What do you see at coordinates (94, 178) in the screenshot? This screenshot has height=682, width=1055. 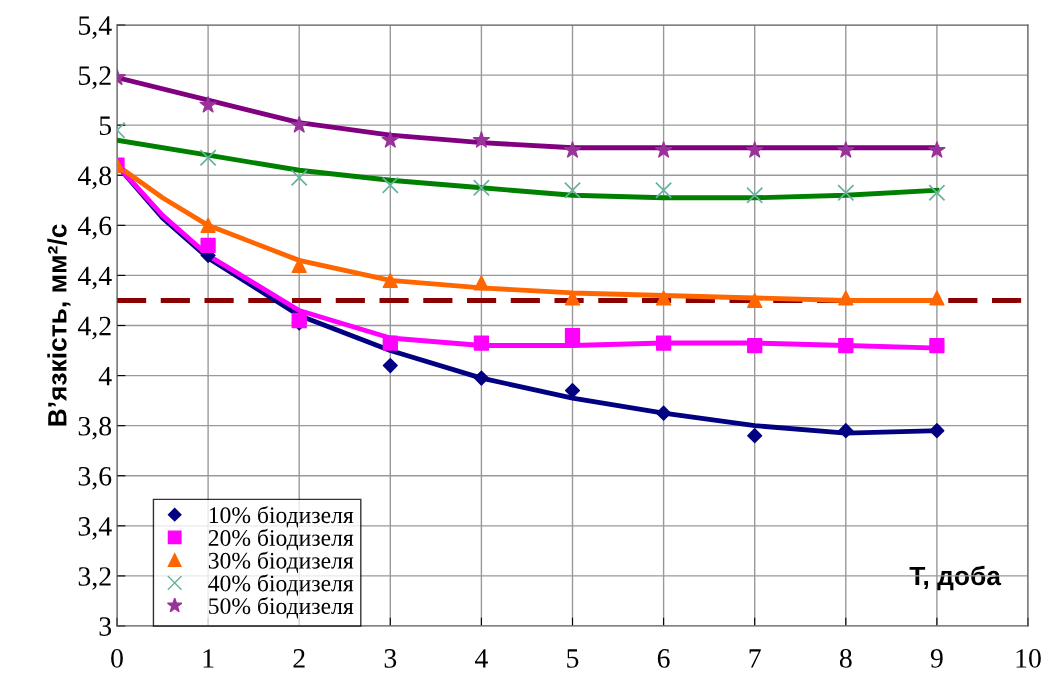 I see `y-tick-label: 4,8` at bounding box center [94, 178].